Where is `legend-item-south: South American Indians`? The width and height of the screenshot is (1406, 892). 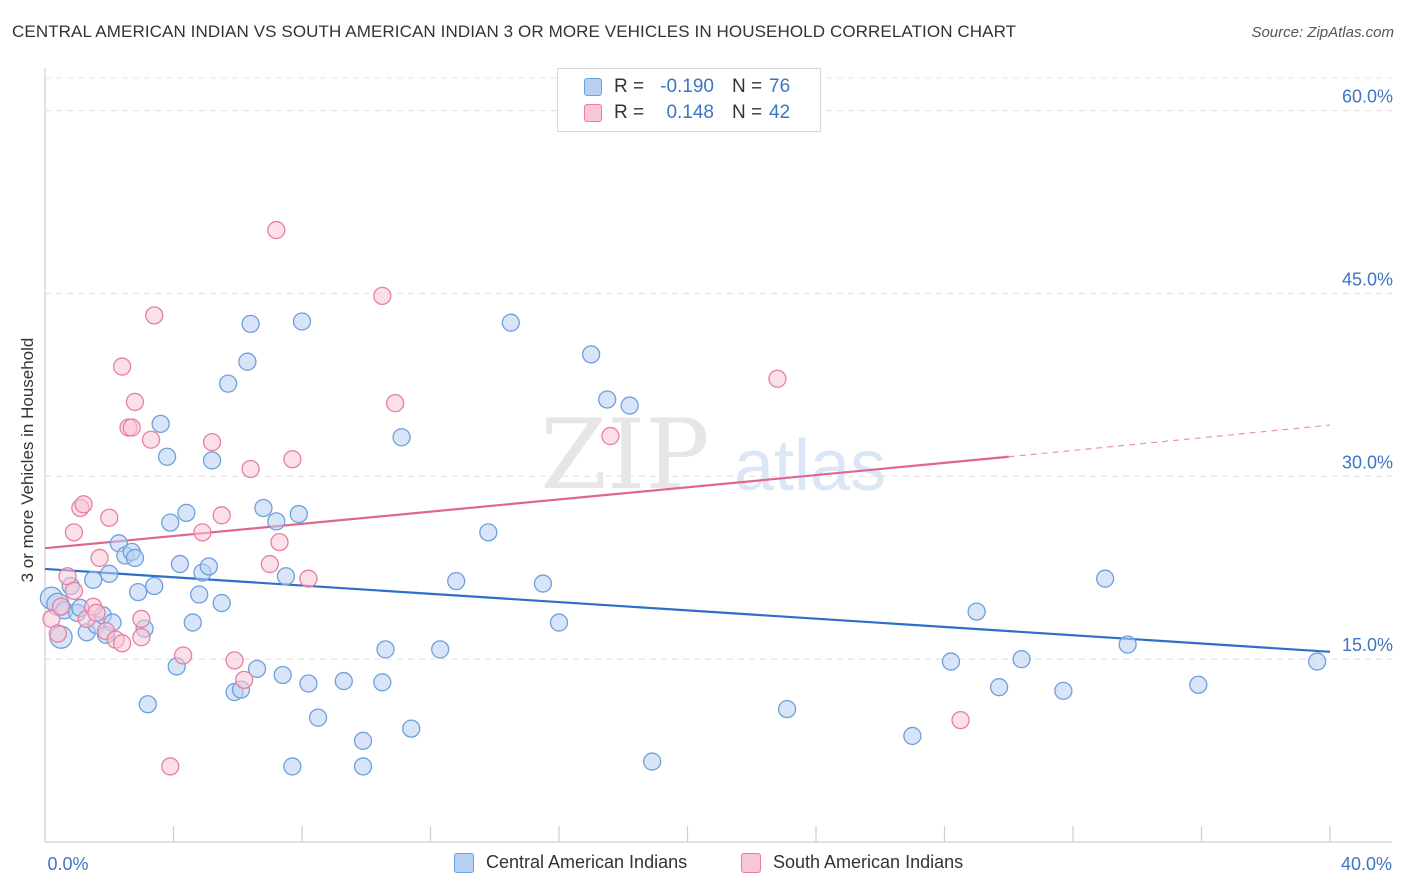 legend-item-south: South American Indians is located at coordinates (852, 862).